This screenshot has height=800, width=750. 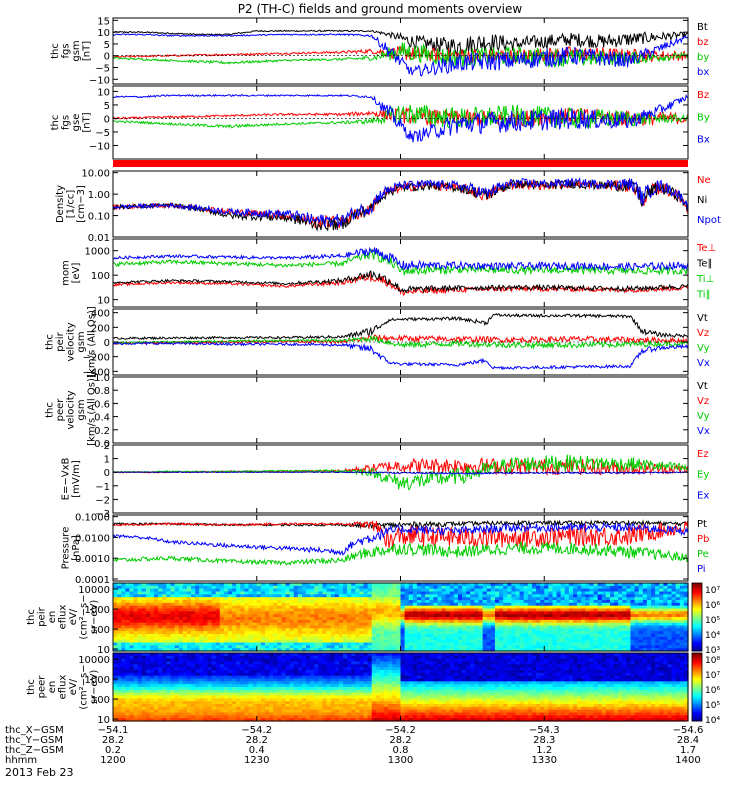 I want to click on ylabel-line: en, so click(x=52, y=617).